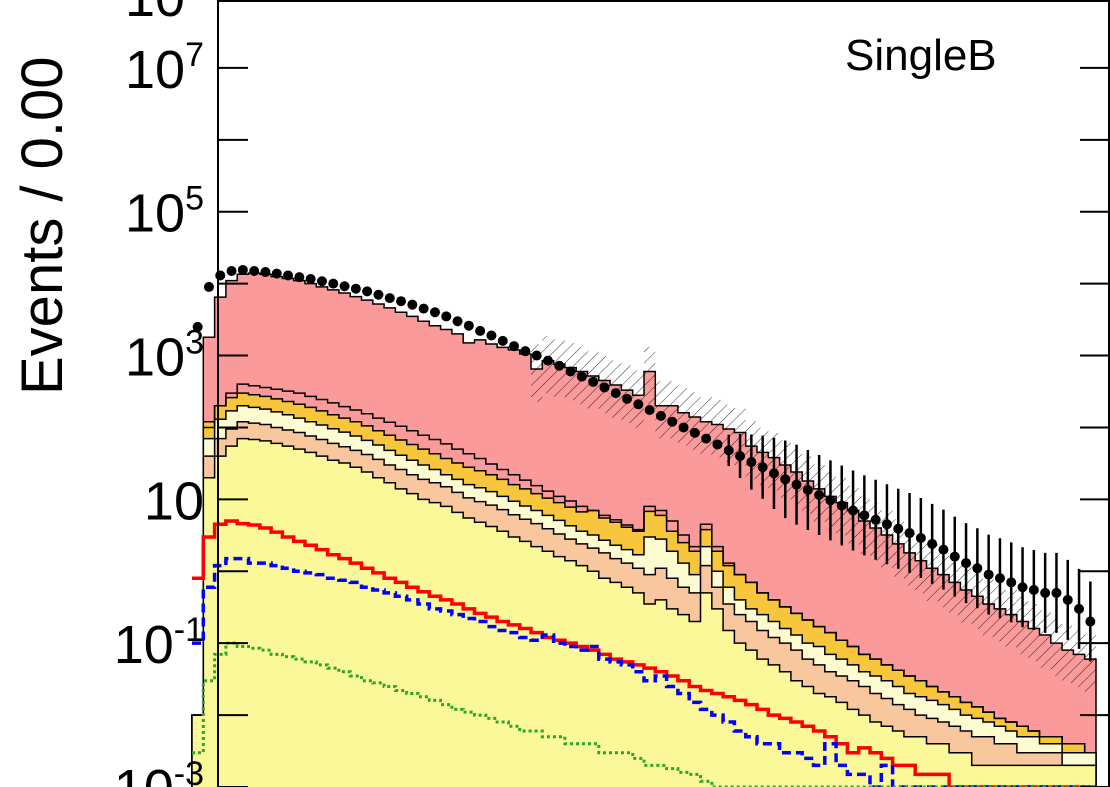  I want to click on y-tick-label: 10⁵, so click(164, 212).